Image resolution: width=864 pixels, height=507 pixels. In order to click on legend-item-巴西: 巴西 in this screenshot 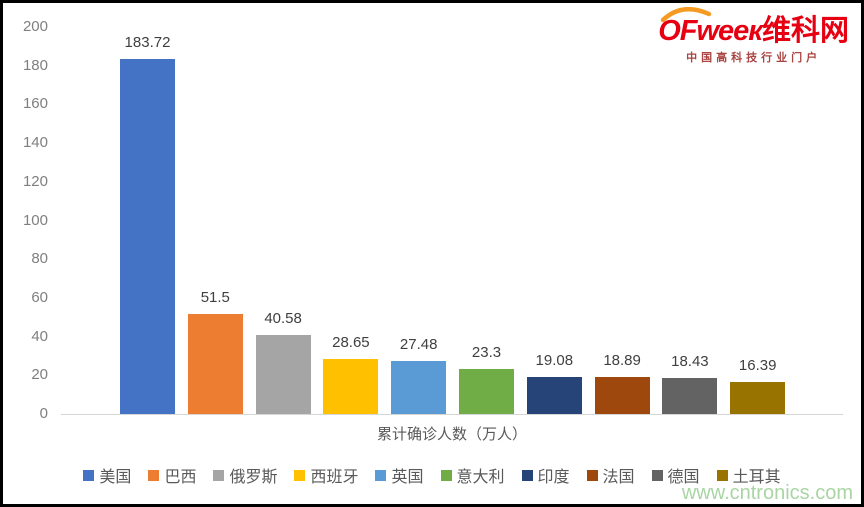, I will do `click(172, 475)`.